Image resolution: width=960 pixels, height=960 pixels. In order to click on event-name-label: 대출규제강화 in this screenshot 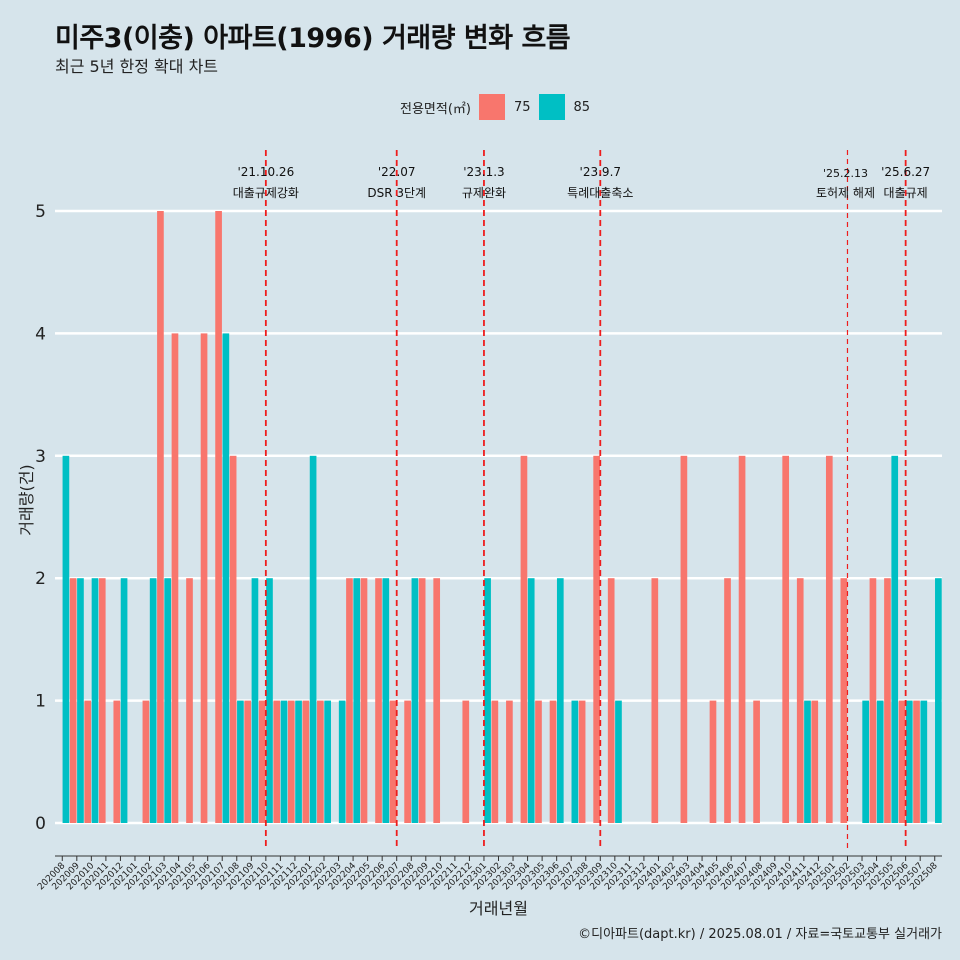, I will do `click(266, 193)`.